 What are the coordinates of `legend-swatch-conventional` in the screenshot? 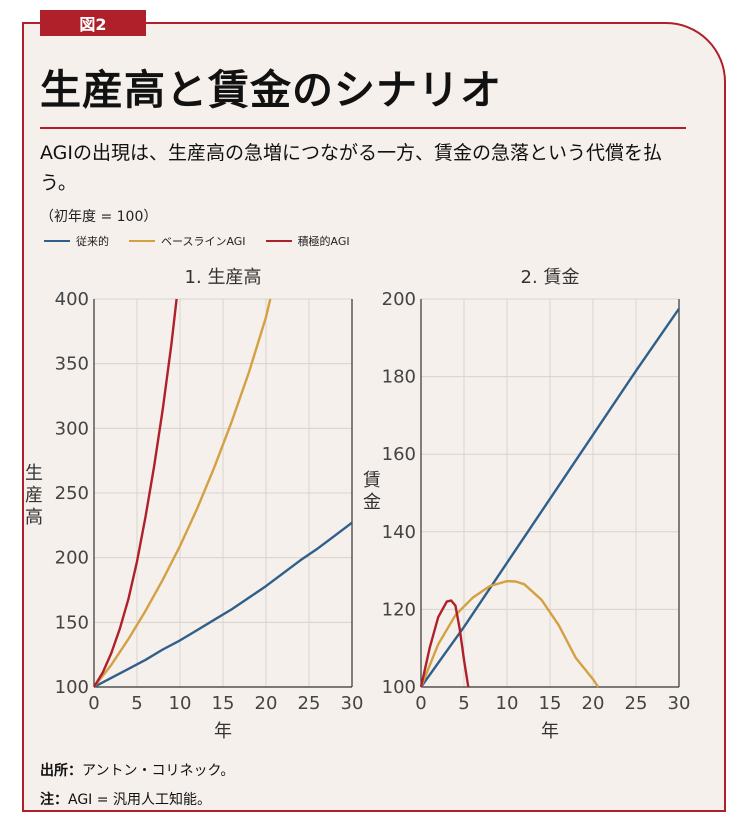 It's located at (57, 241).